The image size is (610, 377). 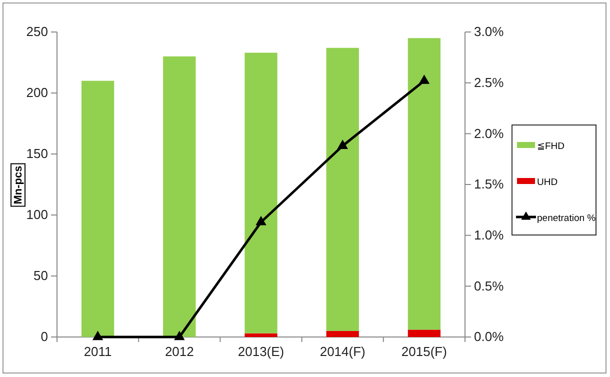 I want to click on x-tick-label: 2011, so click(x=98, y=352).